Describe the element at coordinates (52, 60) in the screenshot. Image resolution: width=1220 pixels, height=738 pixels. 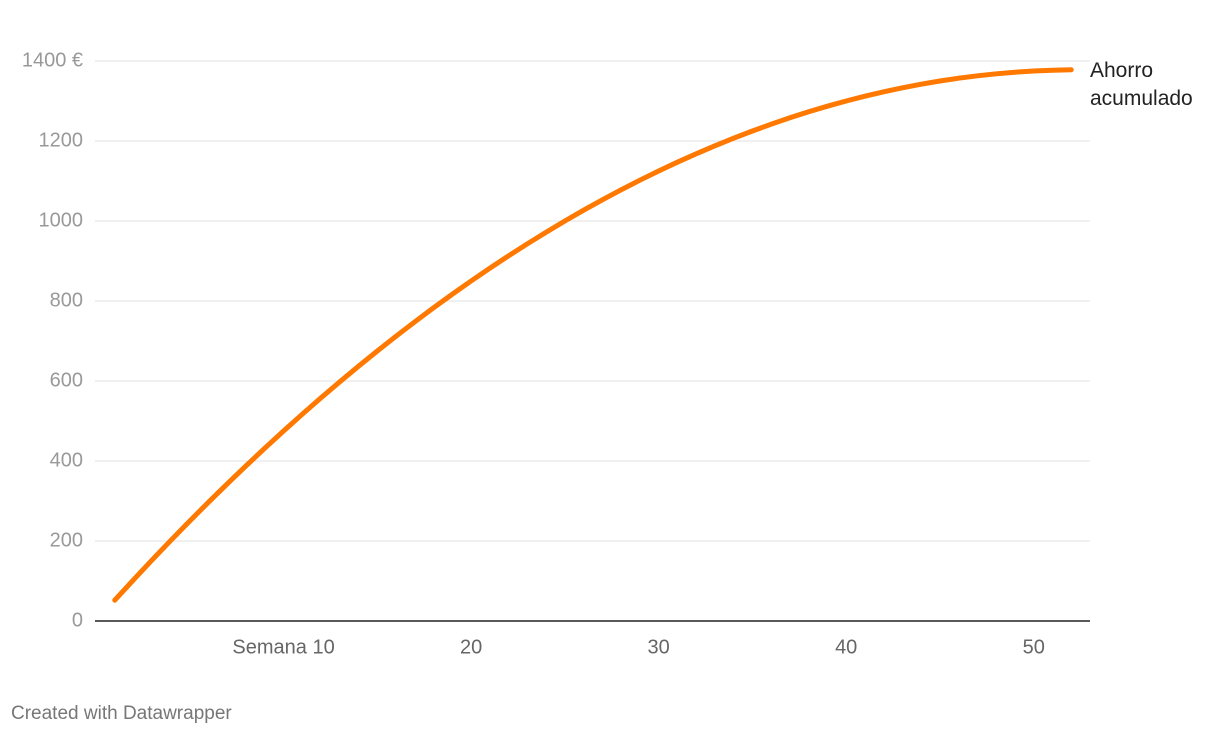
I see `y-tick-label: 1400 €` at that location.